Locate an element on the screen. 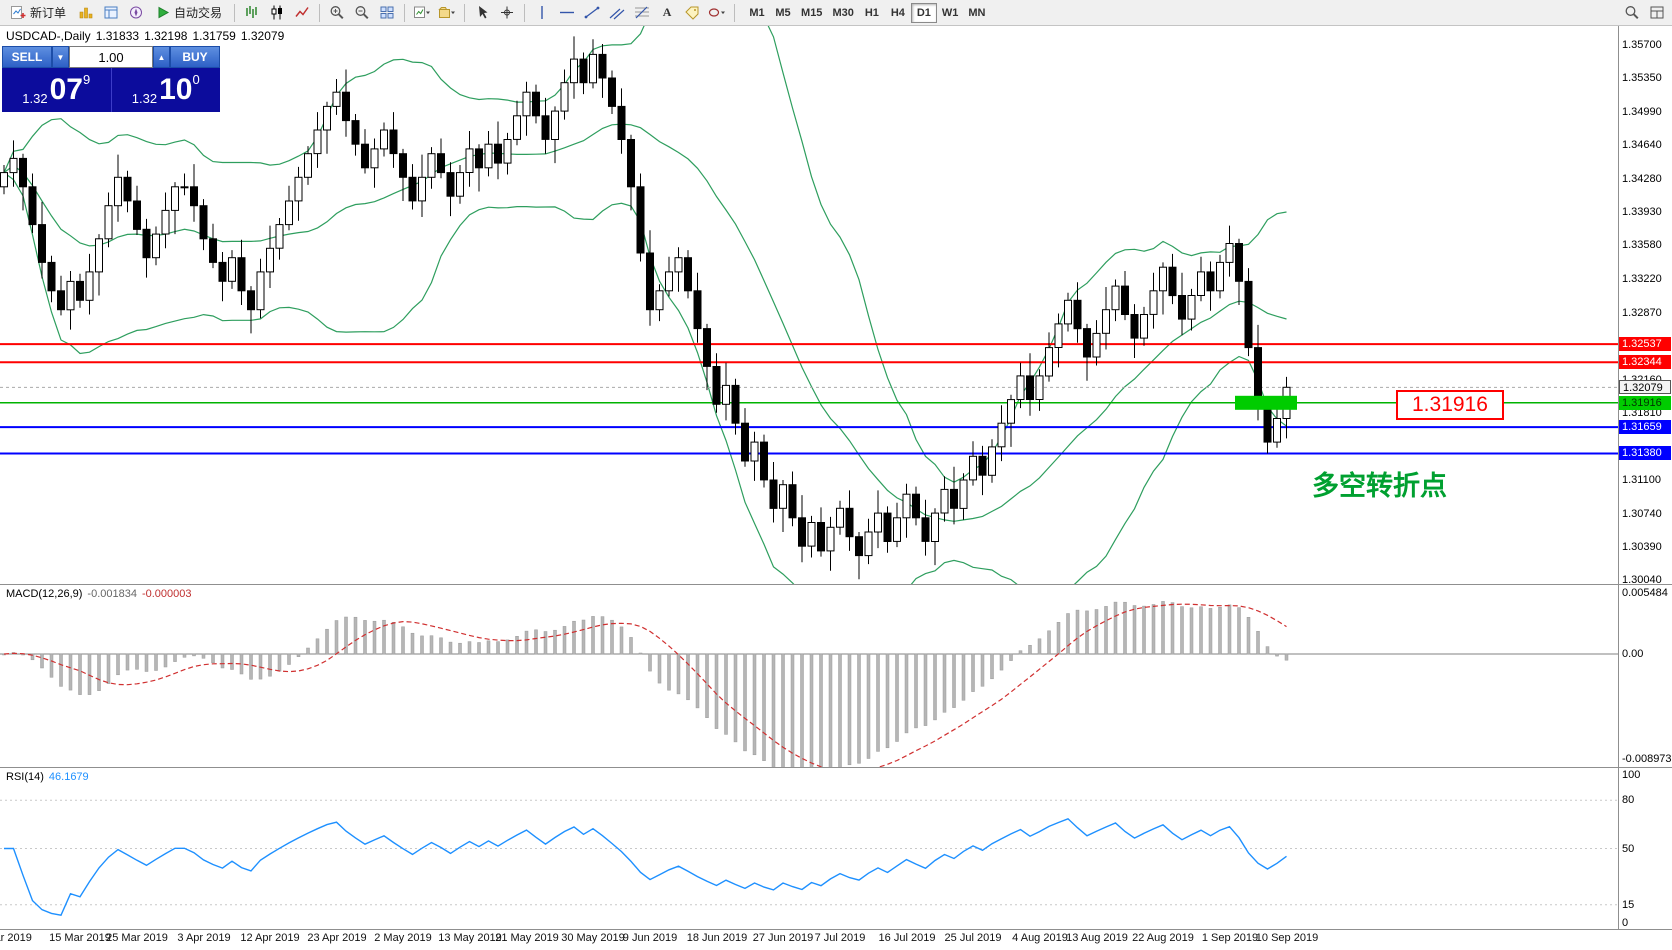 This screenshot has width=1672, height=950. rsi-axis-100: 100 is located at coordinates (1631, 775).